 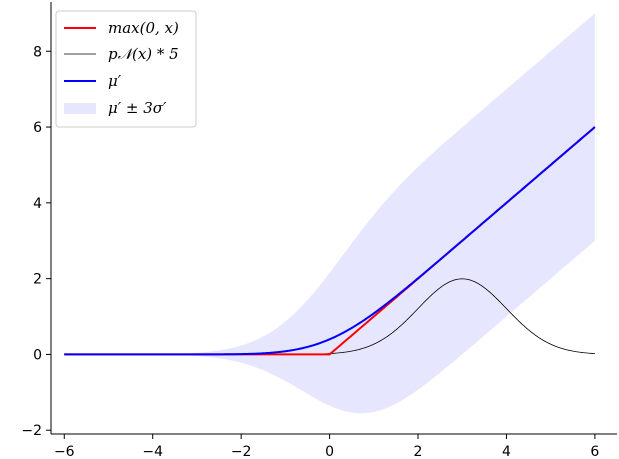 I want to click on legend-label-mu: μ′, so click(x=115, y=81).